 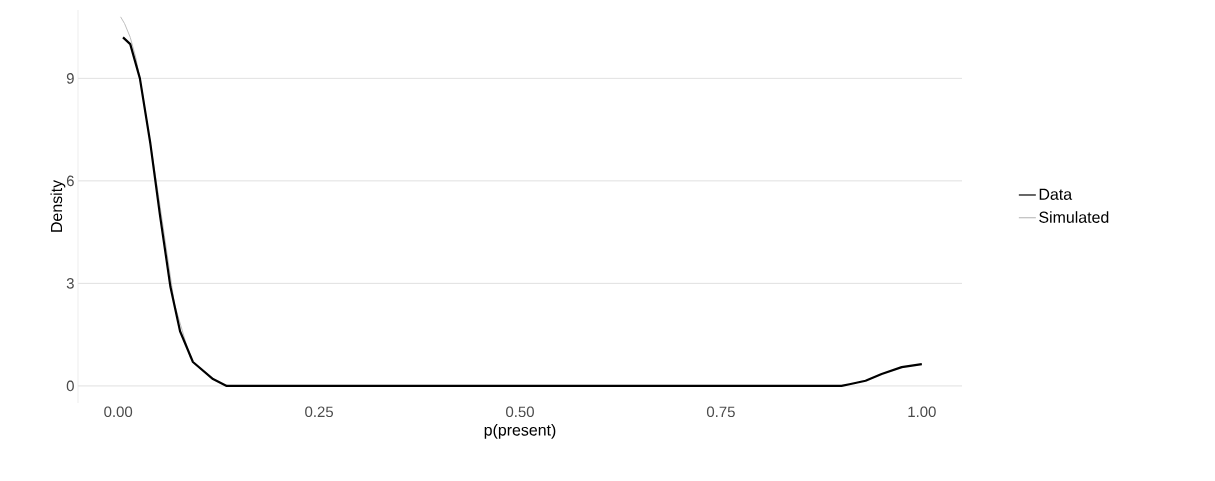 What do you see at coordinates (1056, 194) in the screenshot?
I see `legend-label: Data` at bounding box center [1056, 194].